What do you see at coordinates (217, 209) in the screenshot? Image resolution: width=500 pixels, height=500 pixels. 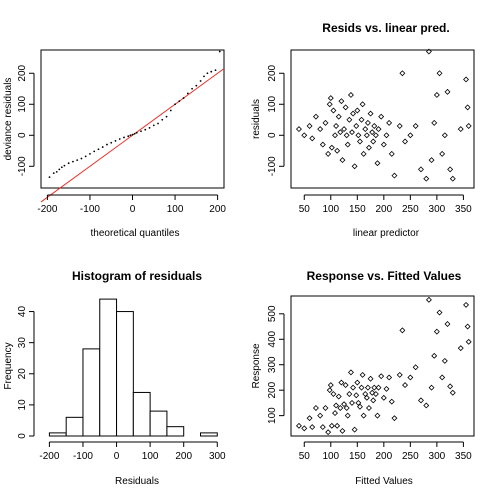 I see `qq-x-tick-label: 200` at bounding box center [217, 209].